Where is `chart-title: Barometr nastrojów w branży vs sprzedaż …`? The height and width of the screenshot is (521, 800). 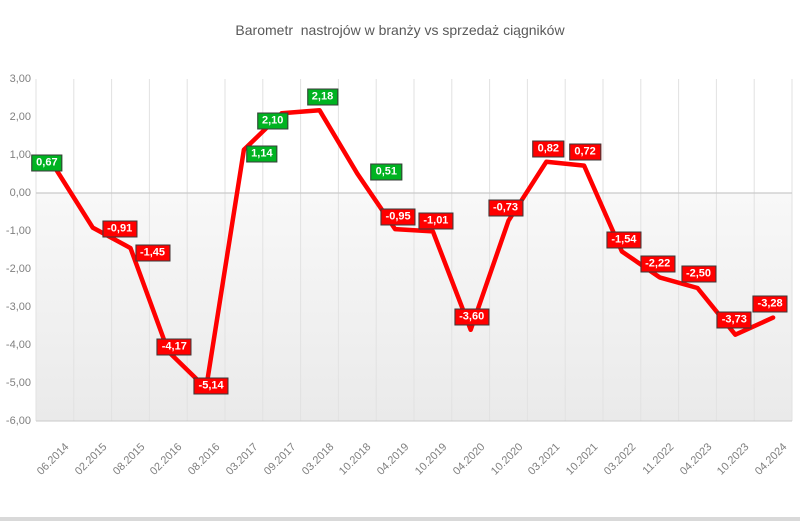 chart-title: Barometr nastrojów w branży vs sprzedaż … is located at coordinates (400, 30).